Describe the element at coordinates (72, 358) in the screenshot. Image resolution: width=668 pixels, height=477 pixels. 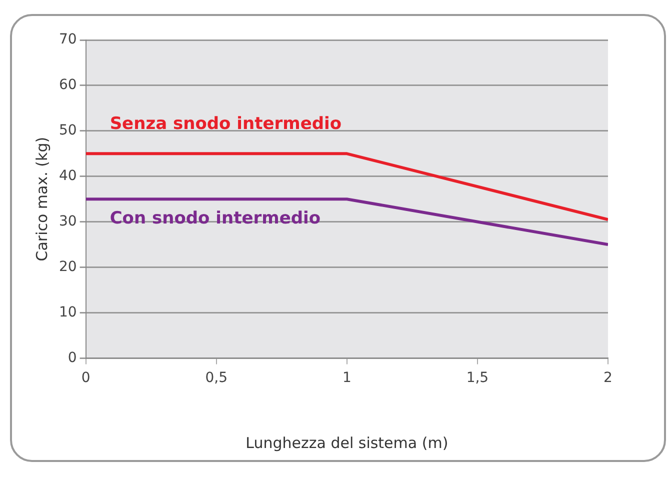
I see `y-tick-label: 0` at that location.